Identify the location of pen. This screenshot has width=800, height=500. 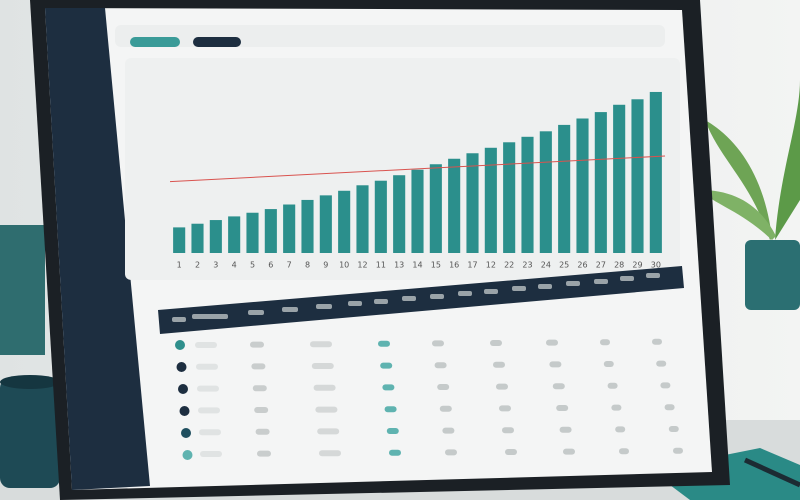
(771, 472).